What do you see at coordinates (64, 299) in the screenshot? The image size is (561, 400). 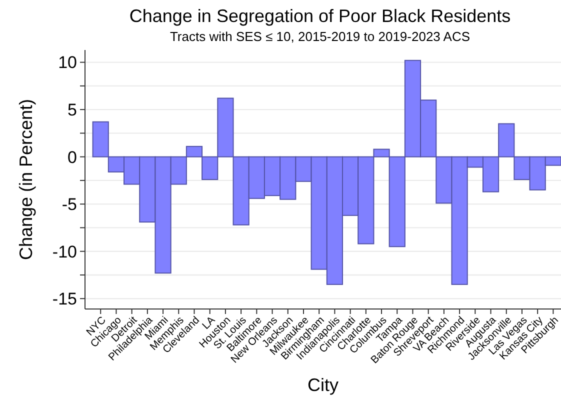 I see `y-tick-label: -15` at bounding box center [64, 299].